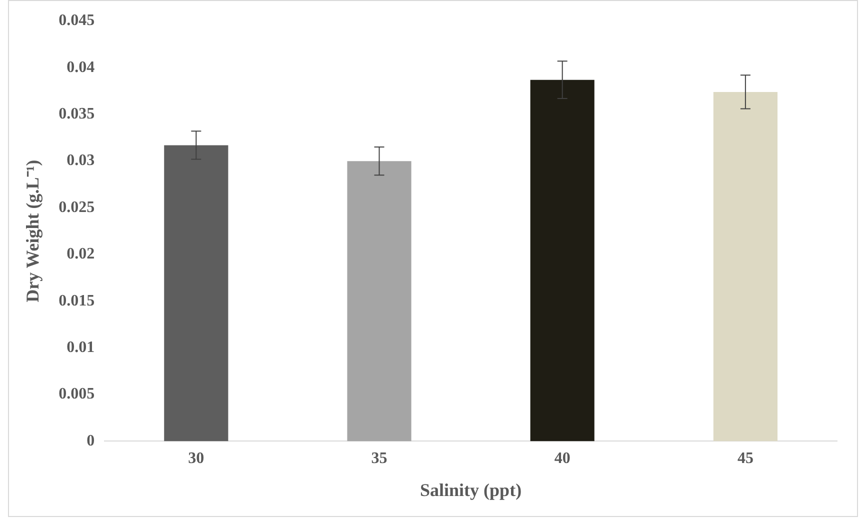 The width and height of the screenshot is (864, 524). I want to click on x-tick-label: 45, so click(745, 458).